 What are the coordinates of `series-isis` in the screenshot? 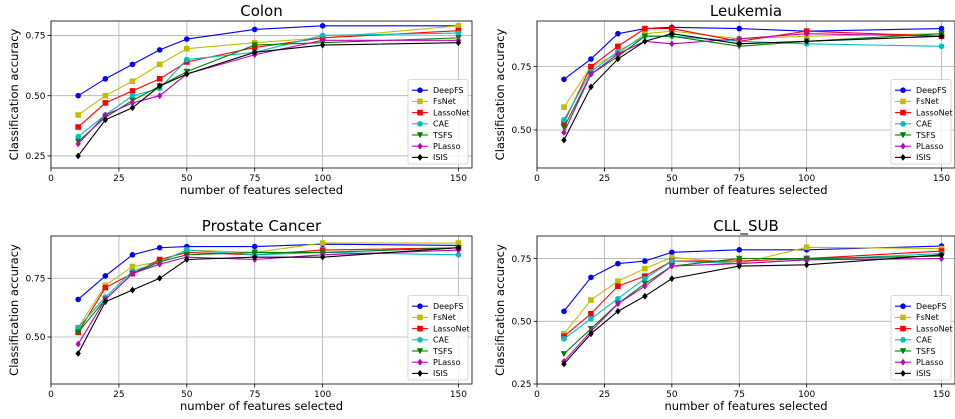 It's located at (268, 99).